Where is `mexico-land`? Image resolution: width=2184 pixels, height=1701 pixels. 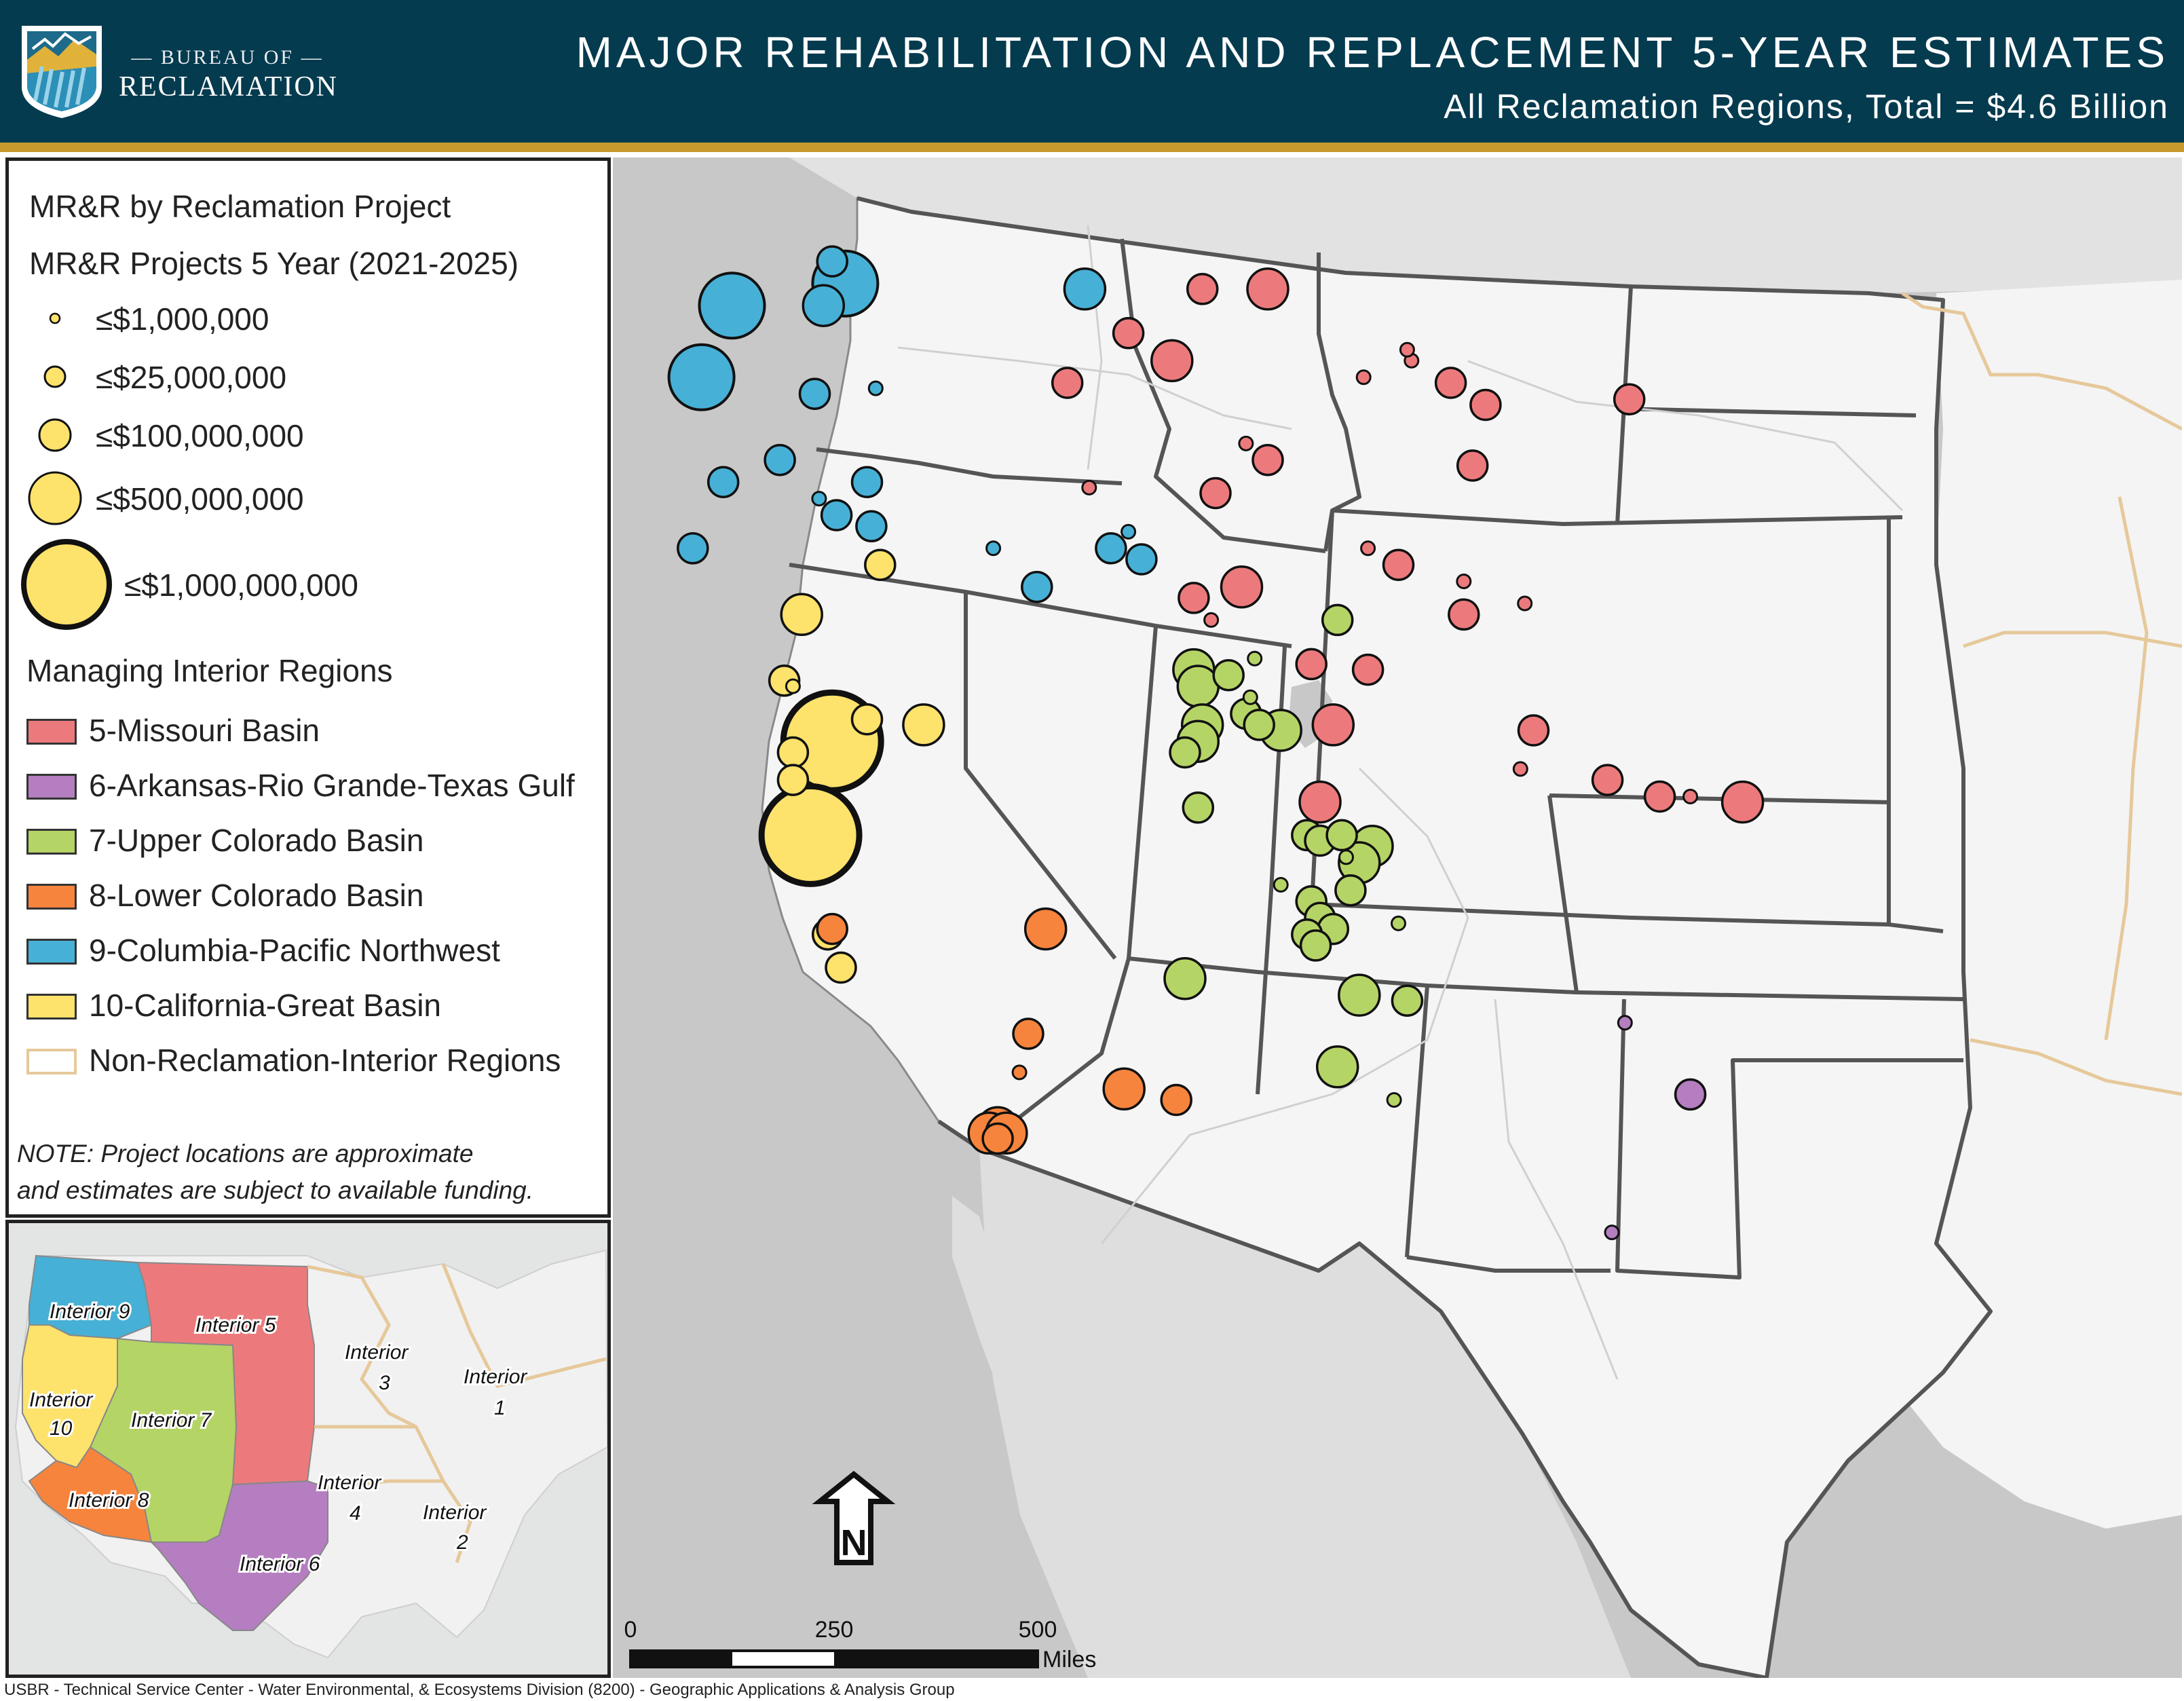
mexico-land is located at coordinates (1305, 1413).